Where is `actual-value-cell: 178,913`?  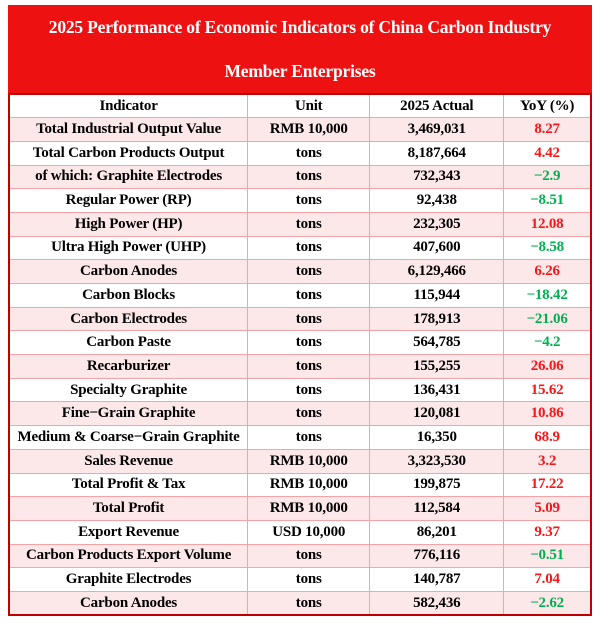 actual-value-cell: 178,913 is located at coordinates (437, 319).